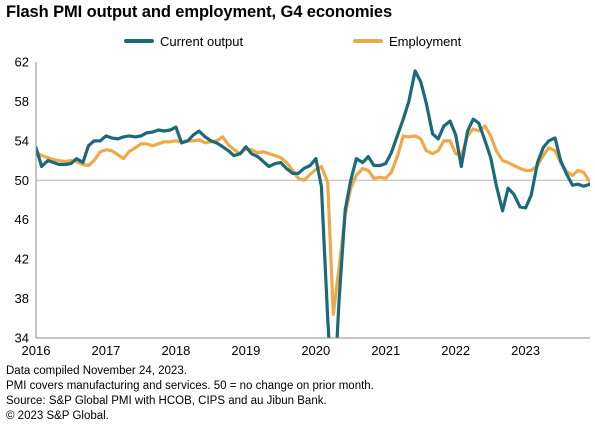 The width and height of the screenshot is (595, 437). What do you see at coordinates (202, 41) in the screenshot?
I see `legend-label-current-output: Current output` at bounding box center [202, 41].